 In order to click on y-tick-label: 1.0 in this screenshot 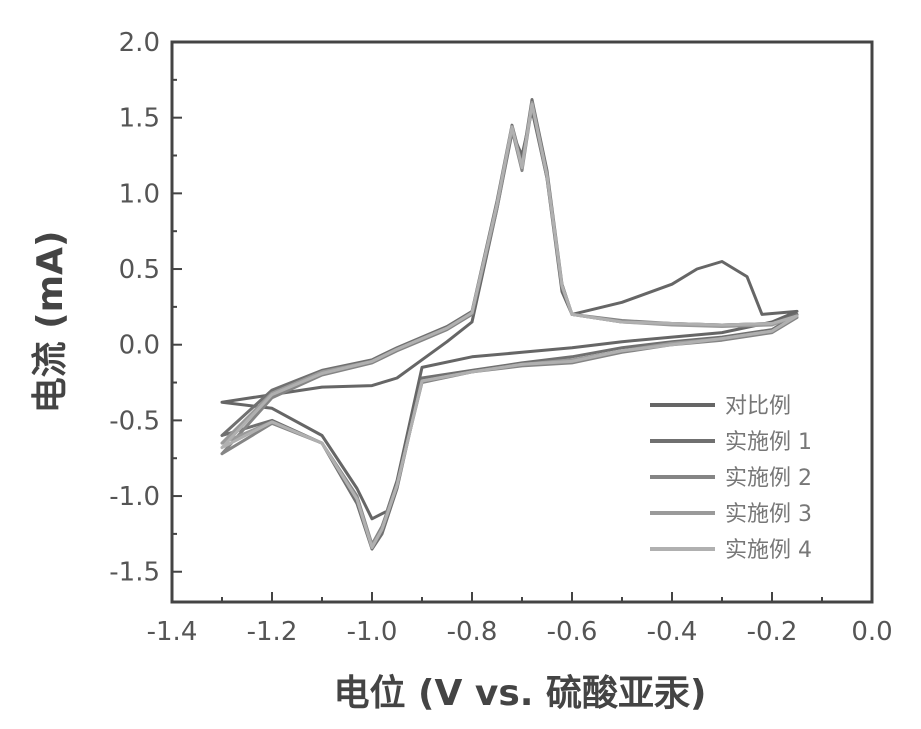, I will do `click(139, 194)`.